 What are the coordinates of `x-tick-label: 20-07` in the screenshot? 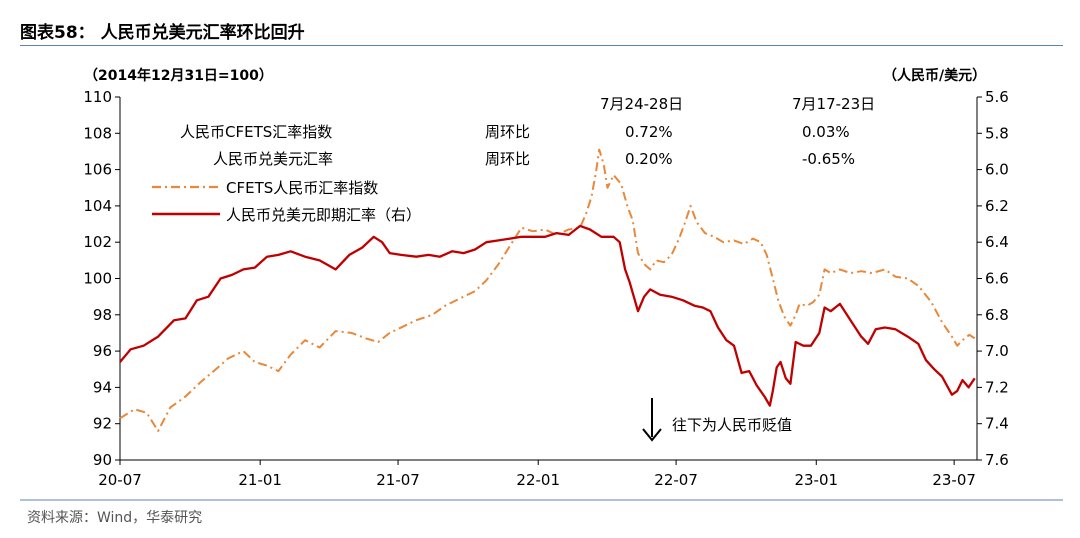 It's located at (120, 480).